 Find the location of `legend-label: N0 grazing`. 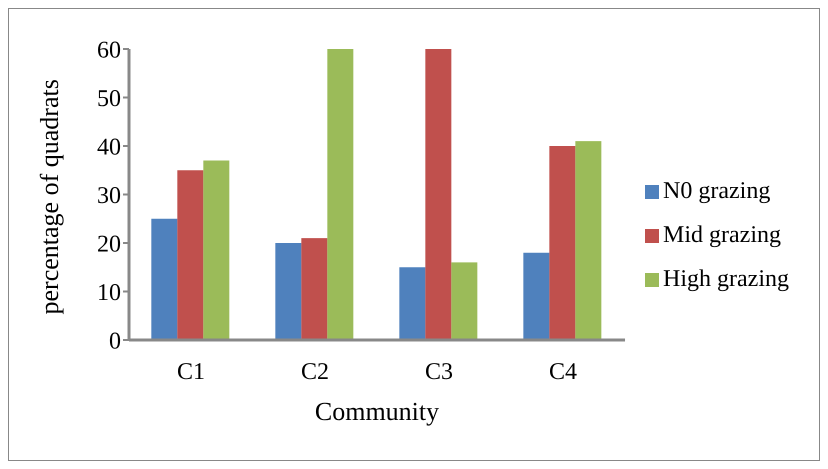

legend-label: N0 grazing is located at coordinates (716, 191).